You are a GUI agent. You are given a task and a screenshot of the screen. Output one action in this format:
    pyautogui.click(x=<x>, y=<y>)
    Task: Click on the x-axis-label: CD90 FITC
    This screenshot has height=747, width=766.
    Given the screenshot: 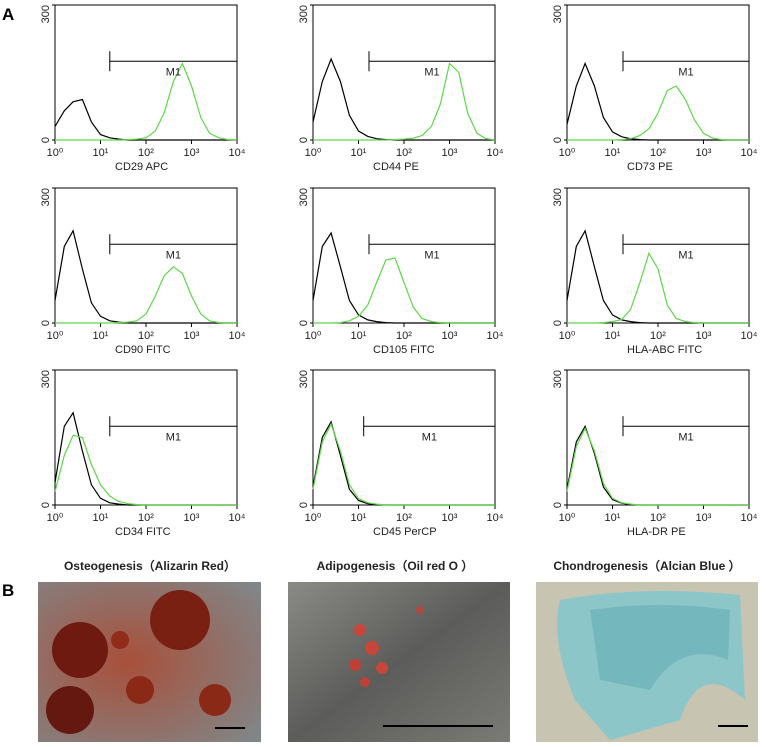 What is the action you would take?
    pyautogui.click(x=143, y=350)
    